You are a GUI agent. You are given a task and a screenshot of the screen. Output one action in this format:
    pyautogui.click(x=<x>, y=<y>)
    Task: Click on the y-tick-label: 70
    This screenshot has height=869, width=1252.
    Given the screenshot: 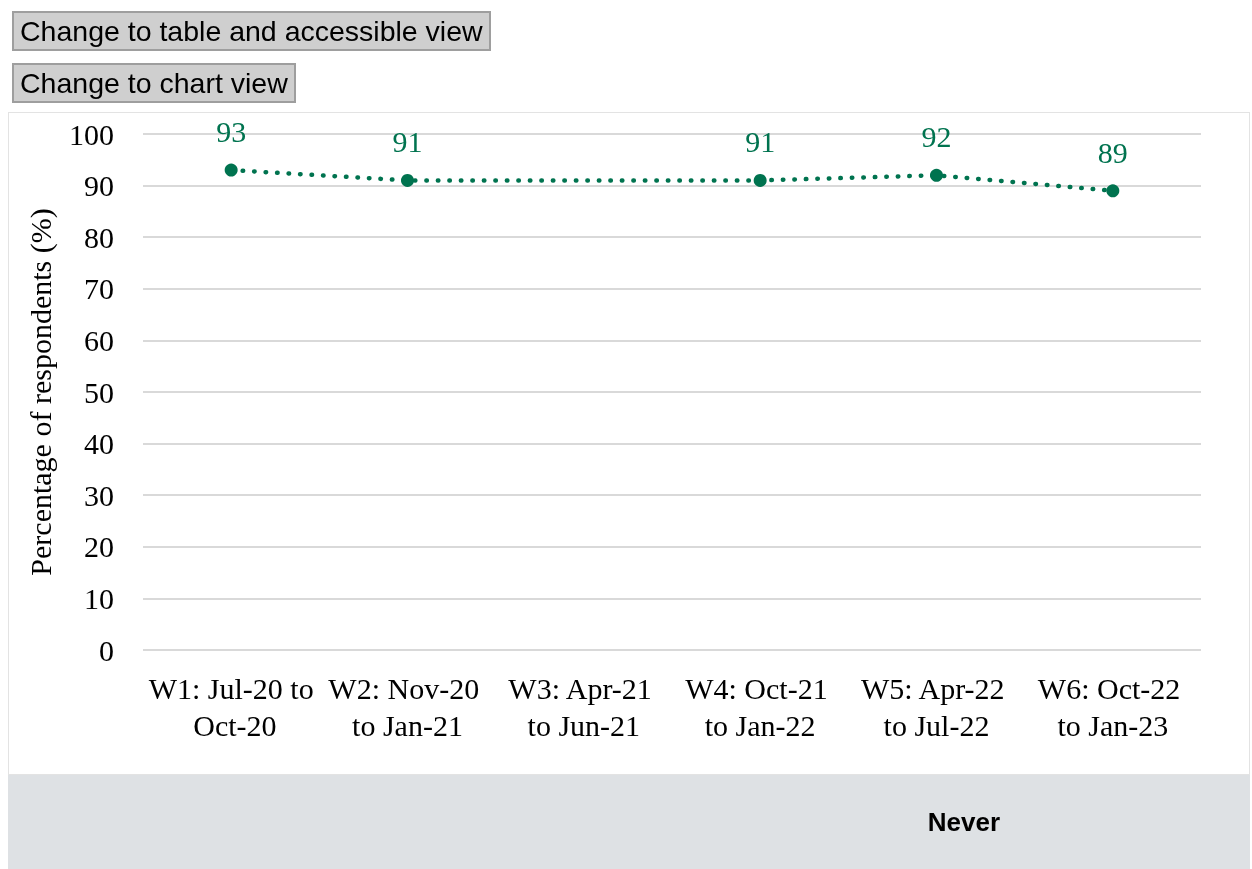 What is the action you would take?
    pyautogui.click(x=99, y=289)
    